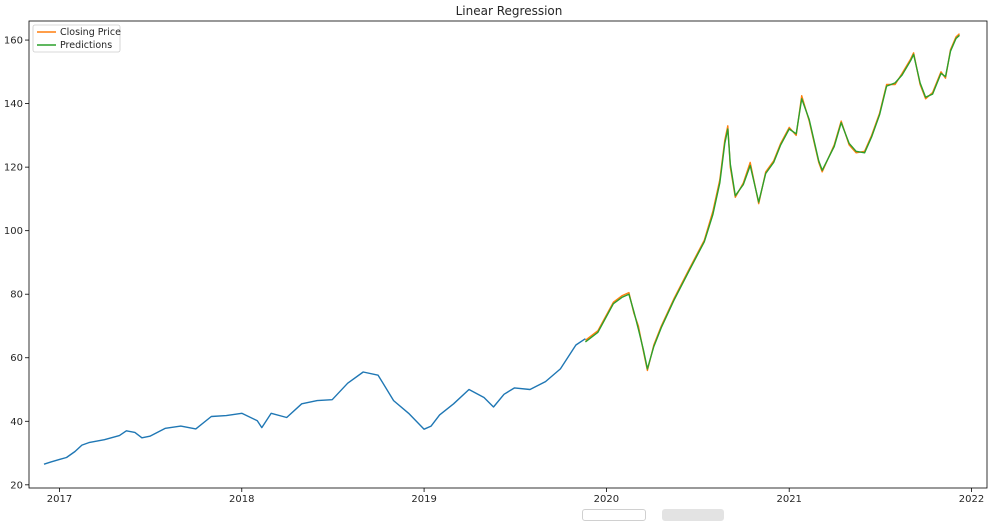 The width and height of the screenshot is (1000, 521). What do you see at coordinates (86, 45) in the screenshot?
I see `legend-label-predictions: Predictions` at bounding box center [86, 45].